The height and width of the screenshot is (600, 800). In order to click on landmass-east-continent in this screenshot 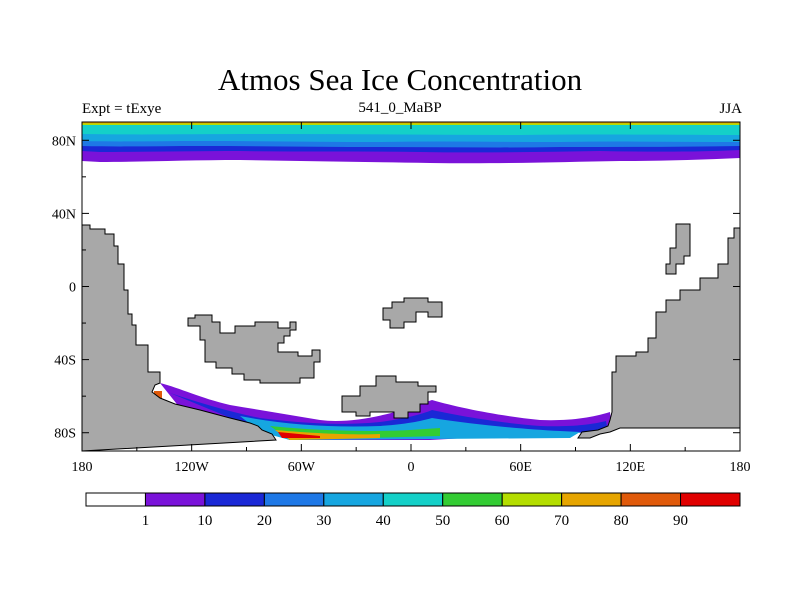, I will do `click(658, 333)`.